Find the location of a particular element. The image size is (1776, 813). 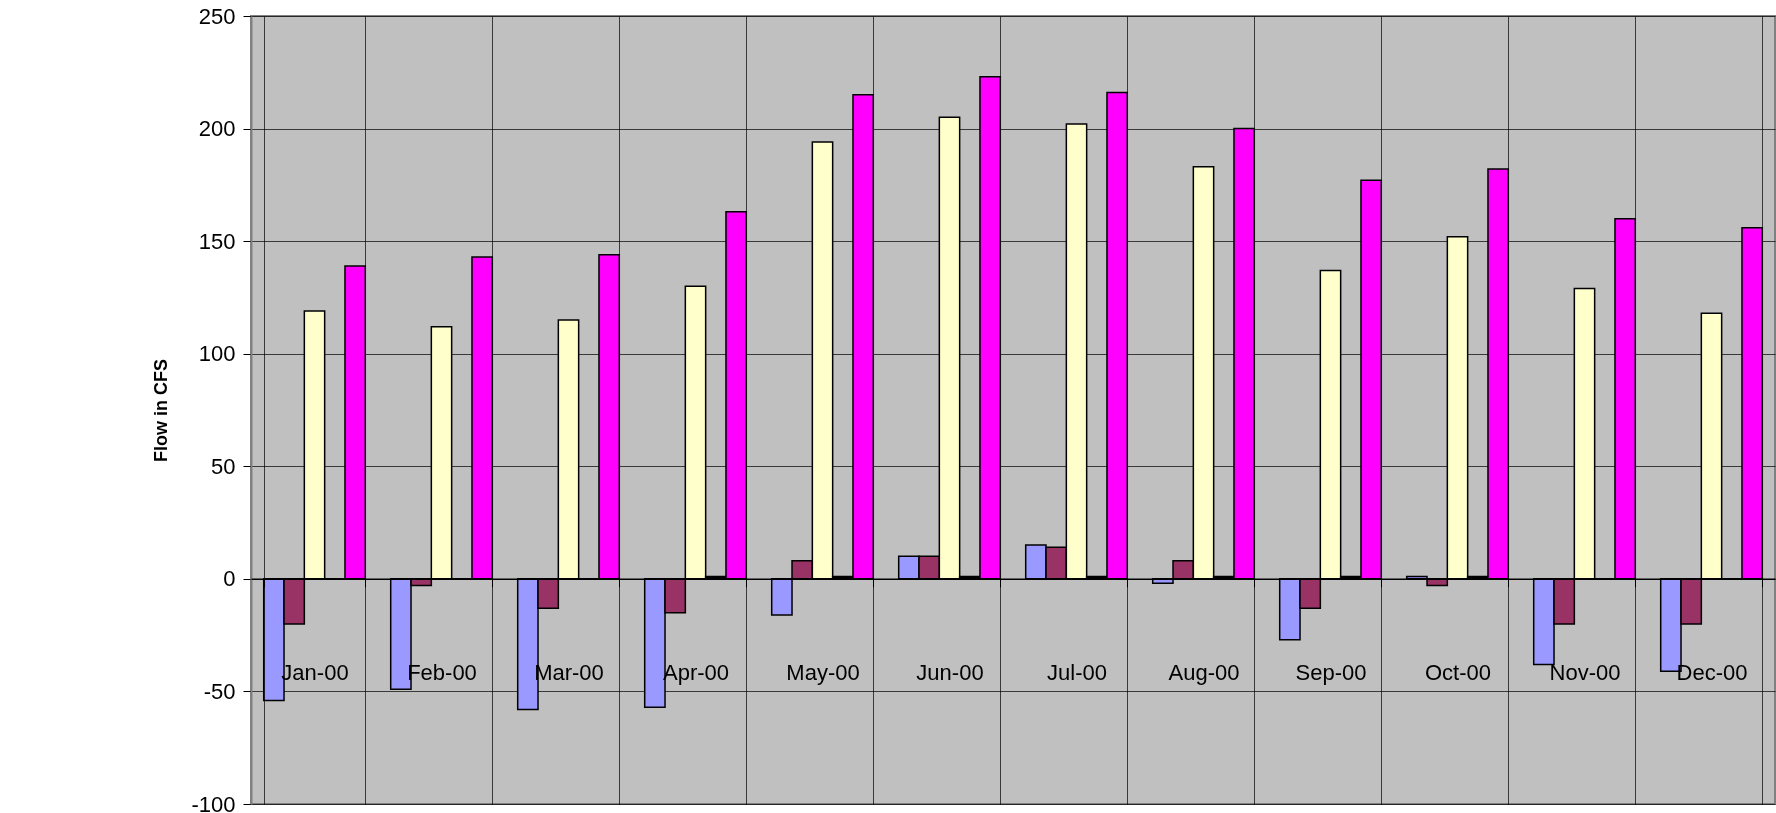

x-tick-label: Jun-00 is located at coordinates (950, 673).